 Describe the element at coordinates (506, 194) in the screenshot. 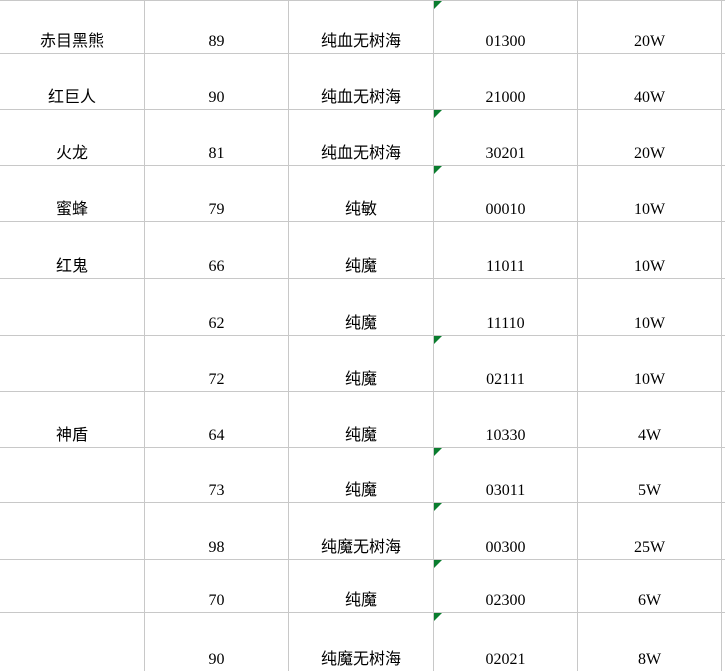

I see `cell-stats: 00010` at that location.